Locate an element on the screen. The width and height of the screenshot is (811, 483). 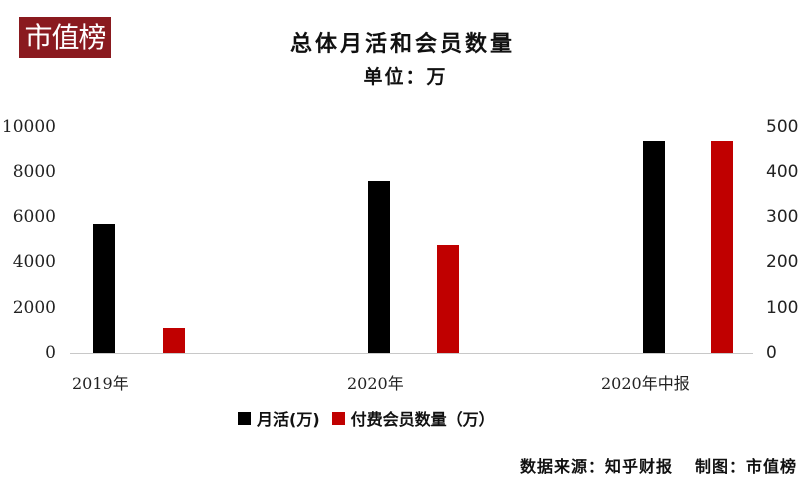
left-tick: 0 is located at coordinates (50, 353).